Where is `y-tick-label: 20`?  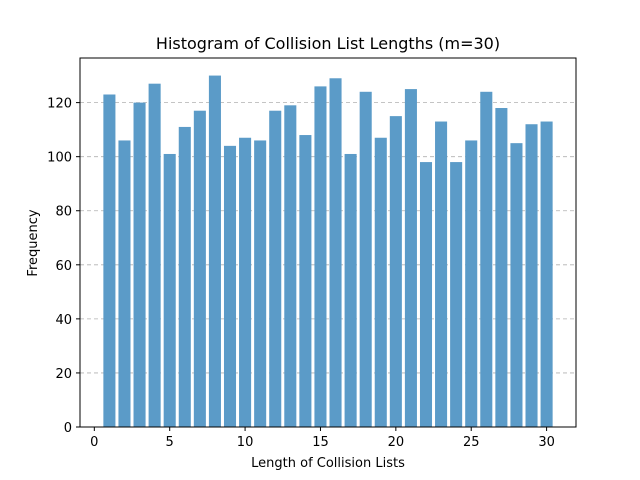 y-tick-label: 20 is located at coordinates (63, 374).